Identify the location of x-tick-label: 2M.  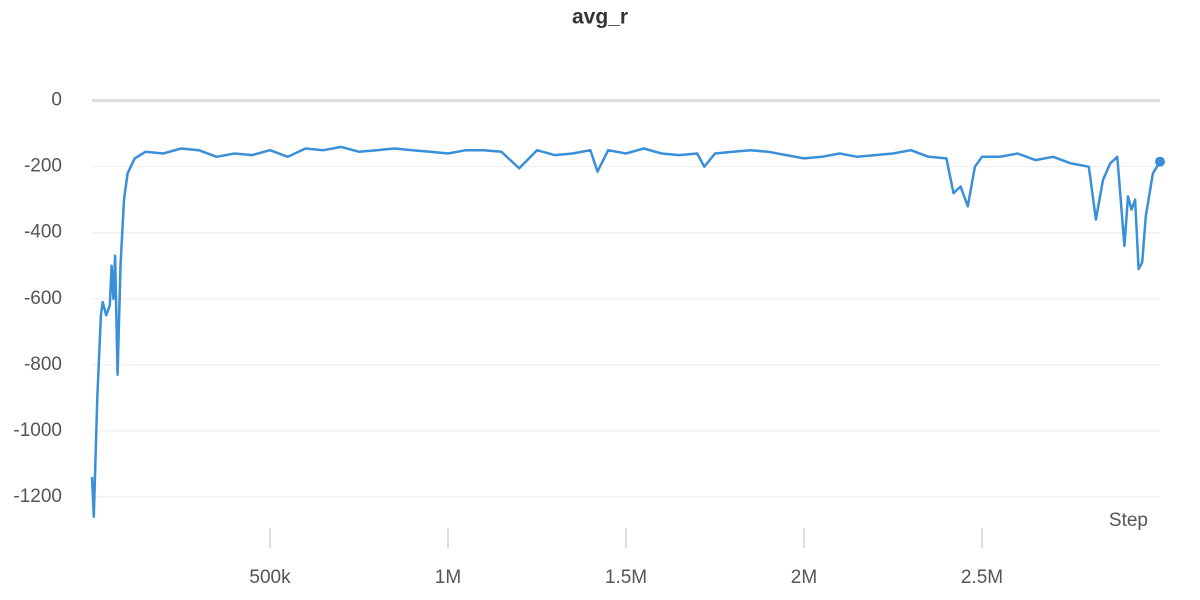
(804, 577).